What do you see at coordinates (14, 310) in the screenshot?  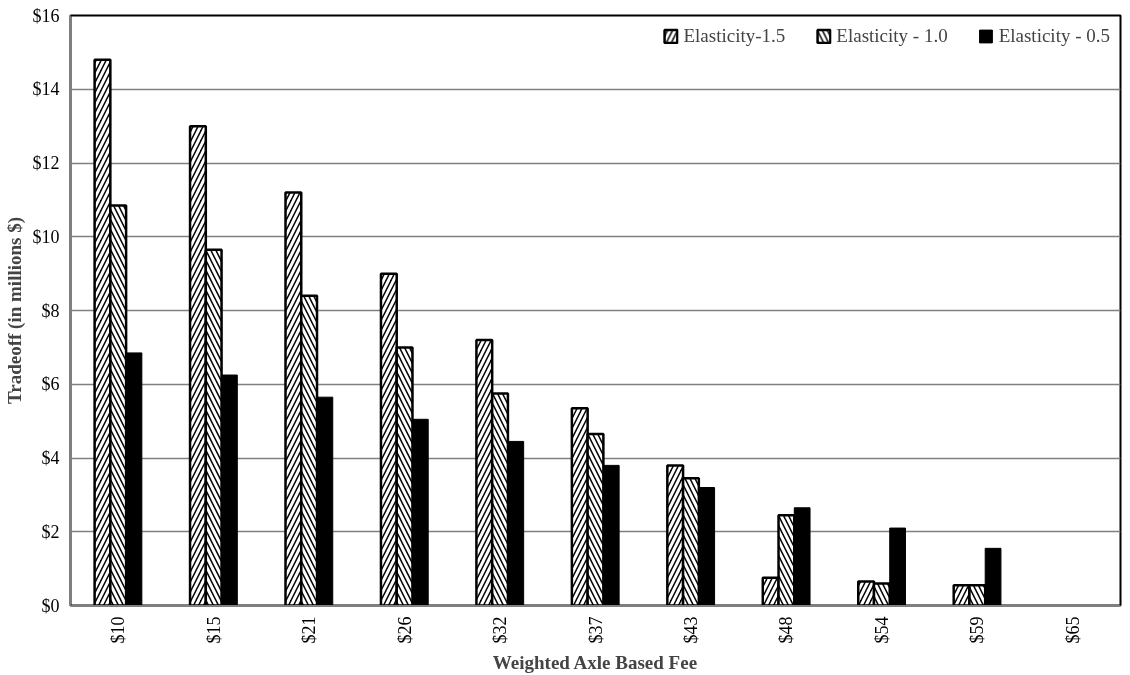 I see `y-axis-title: Tradeoff (in millions $)` at bounding box center [14, 310].